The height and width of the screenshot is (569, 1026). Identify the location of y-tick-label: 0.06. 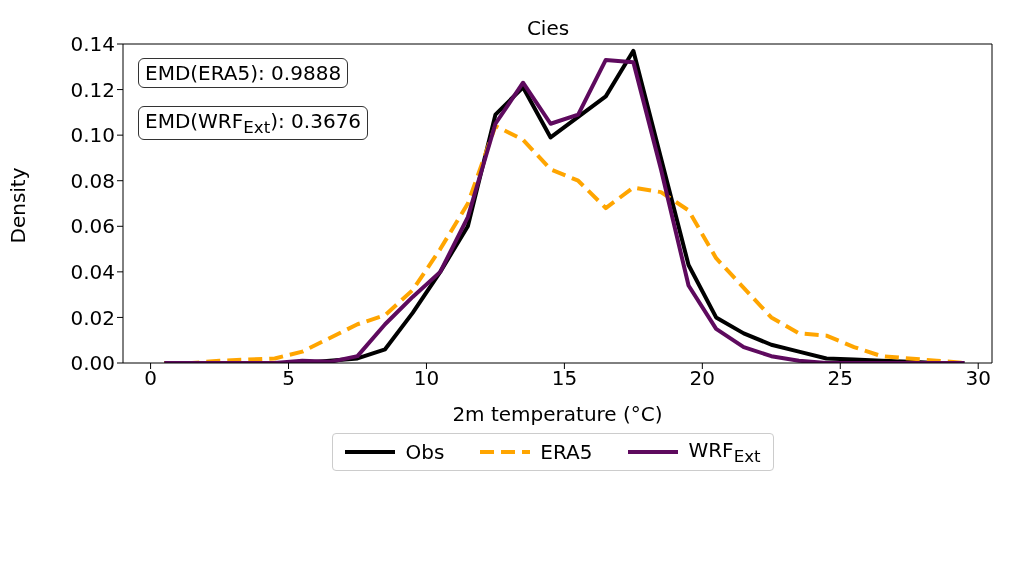
(92, 226).